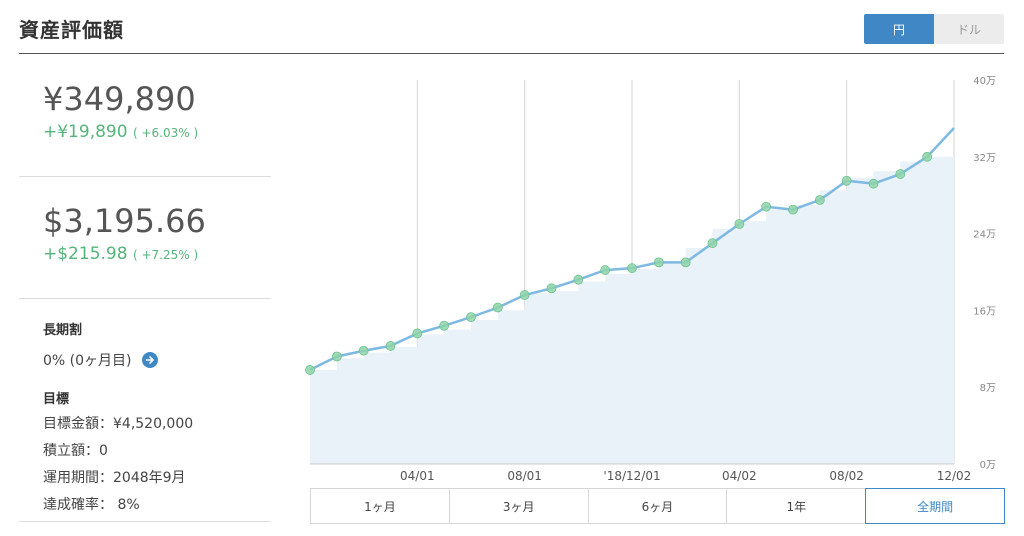  I want to click on yen-valuation: ¥349,890 +¥19,890 ( +6.03% ), so click(145, 111).